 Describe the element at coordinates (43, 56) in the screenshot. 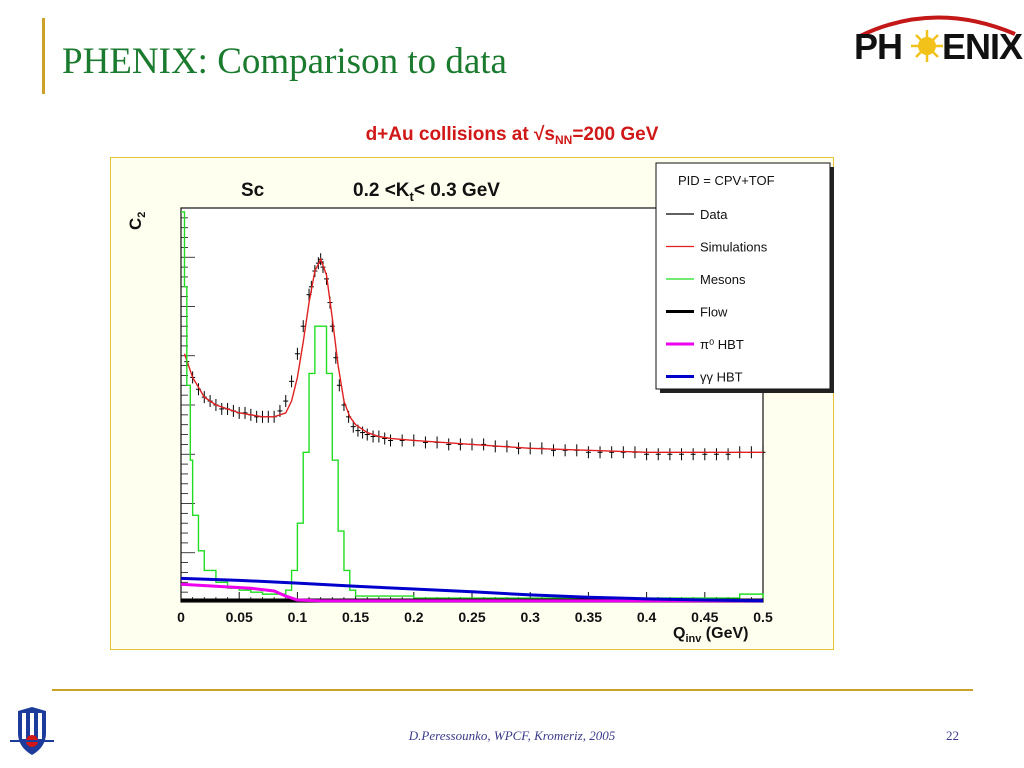

I see `title-accent-rule` at that location.